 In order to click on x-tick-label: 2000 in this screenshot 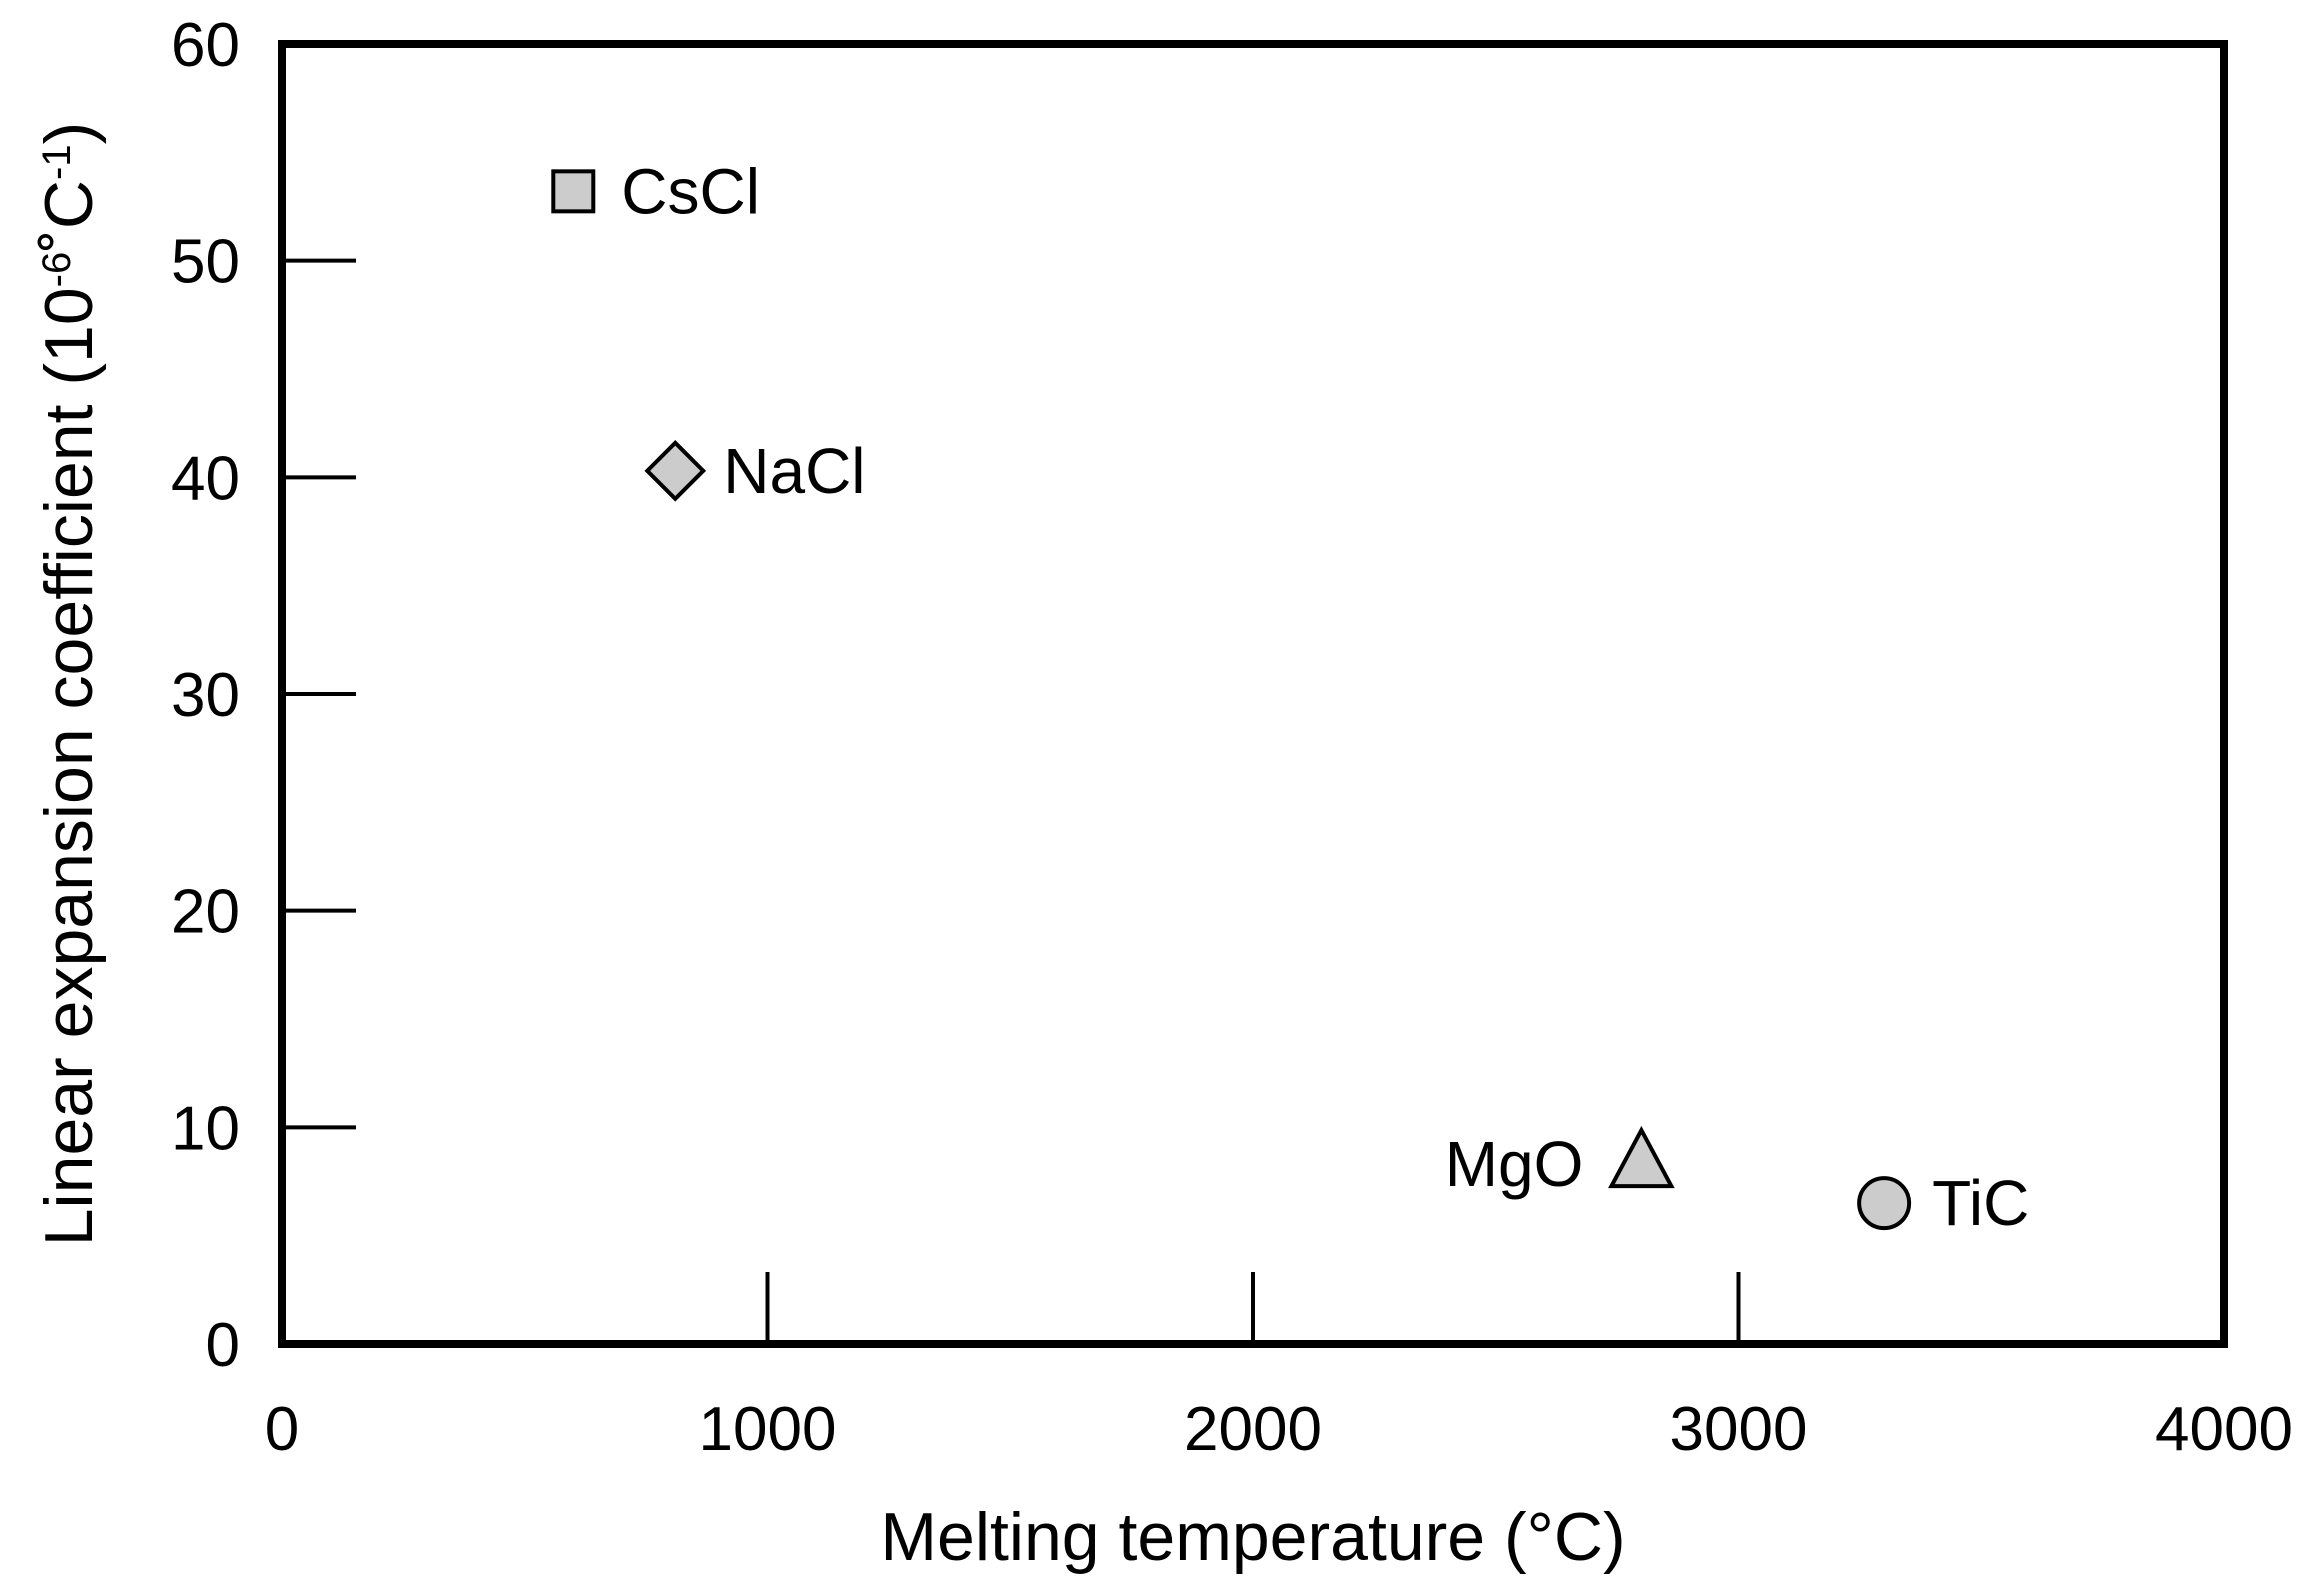, I will do `click(1253, 1429)`.